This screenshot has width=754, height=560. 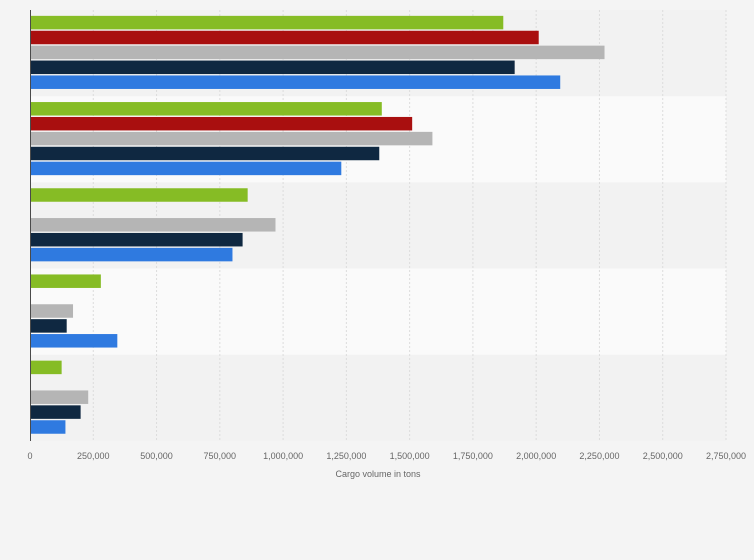 I want to click on x-tick-label: 500,000, so click(x=156, y=456).